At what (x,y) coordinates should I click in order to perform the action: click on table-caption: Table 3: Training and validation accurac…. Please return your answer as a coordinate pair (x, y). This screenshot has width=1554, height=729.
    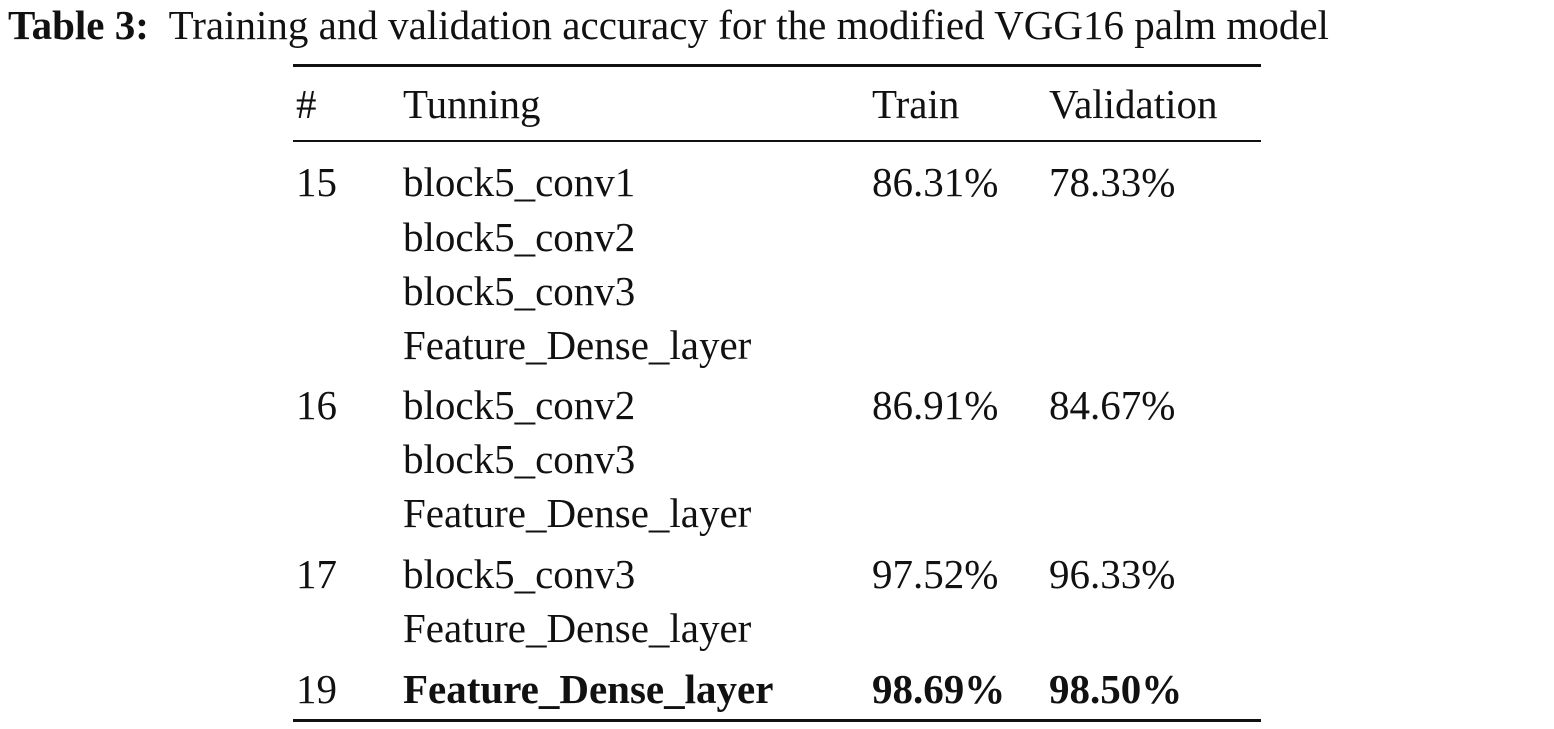
    Looking at the image, I should click on (781, 25).